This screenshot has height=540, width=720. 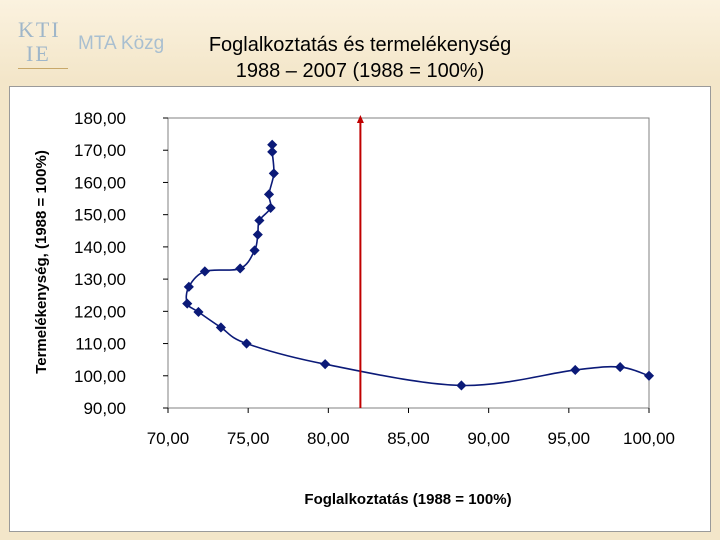 What do you see at coordinates (100, 247) in the screenshot?
I see `y-tick-label: 140,00` at bounding box center [100, 247].